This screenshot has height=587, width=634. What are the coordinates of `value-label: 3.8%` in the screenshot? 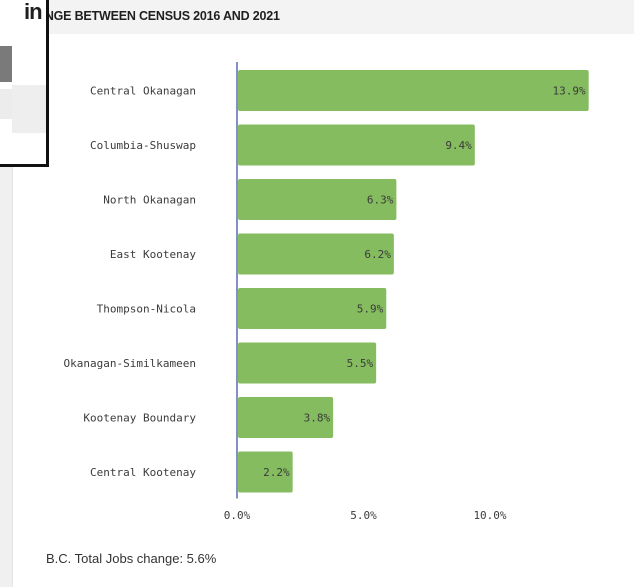 It's located at (317, 418).